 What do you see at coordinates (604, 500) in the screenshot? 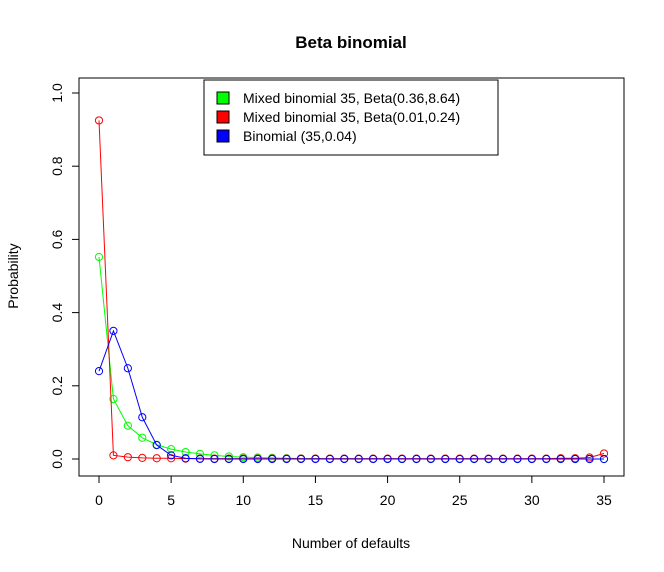
I see `x-tick-label: 35` at bounding box center [604, 500].